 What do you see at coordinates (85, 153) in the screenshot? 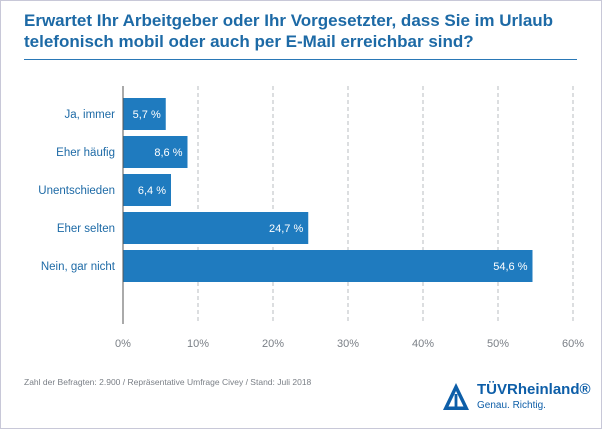
I see `category-label-1: Eher häufig` at bounding box center [85, 153].